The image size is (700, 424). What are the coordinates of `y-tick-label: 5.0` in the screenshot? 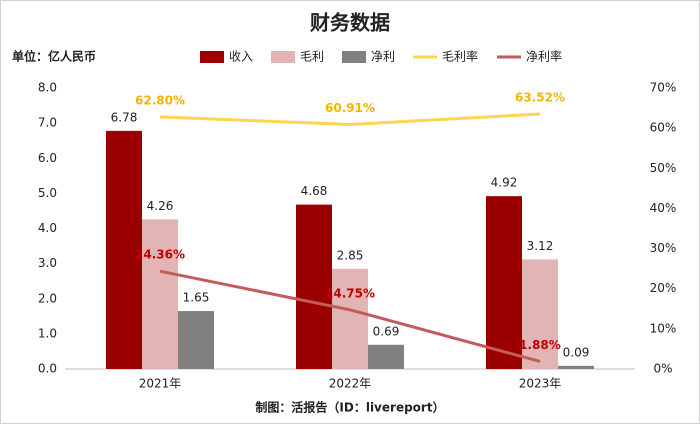 It's located at (47, 193).